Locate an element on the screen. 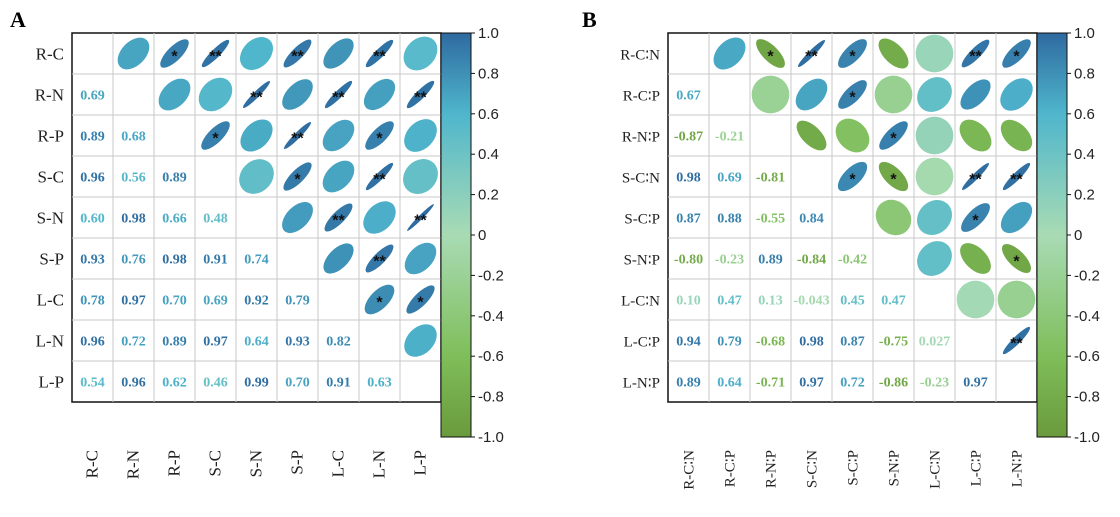 The height and width of the screenshot is (517, 1120). column-label: S-N is located at coordinates (256, 463).